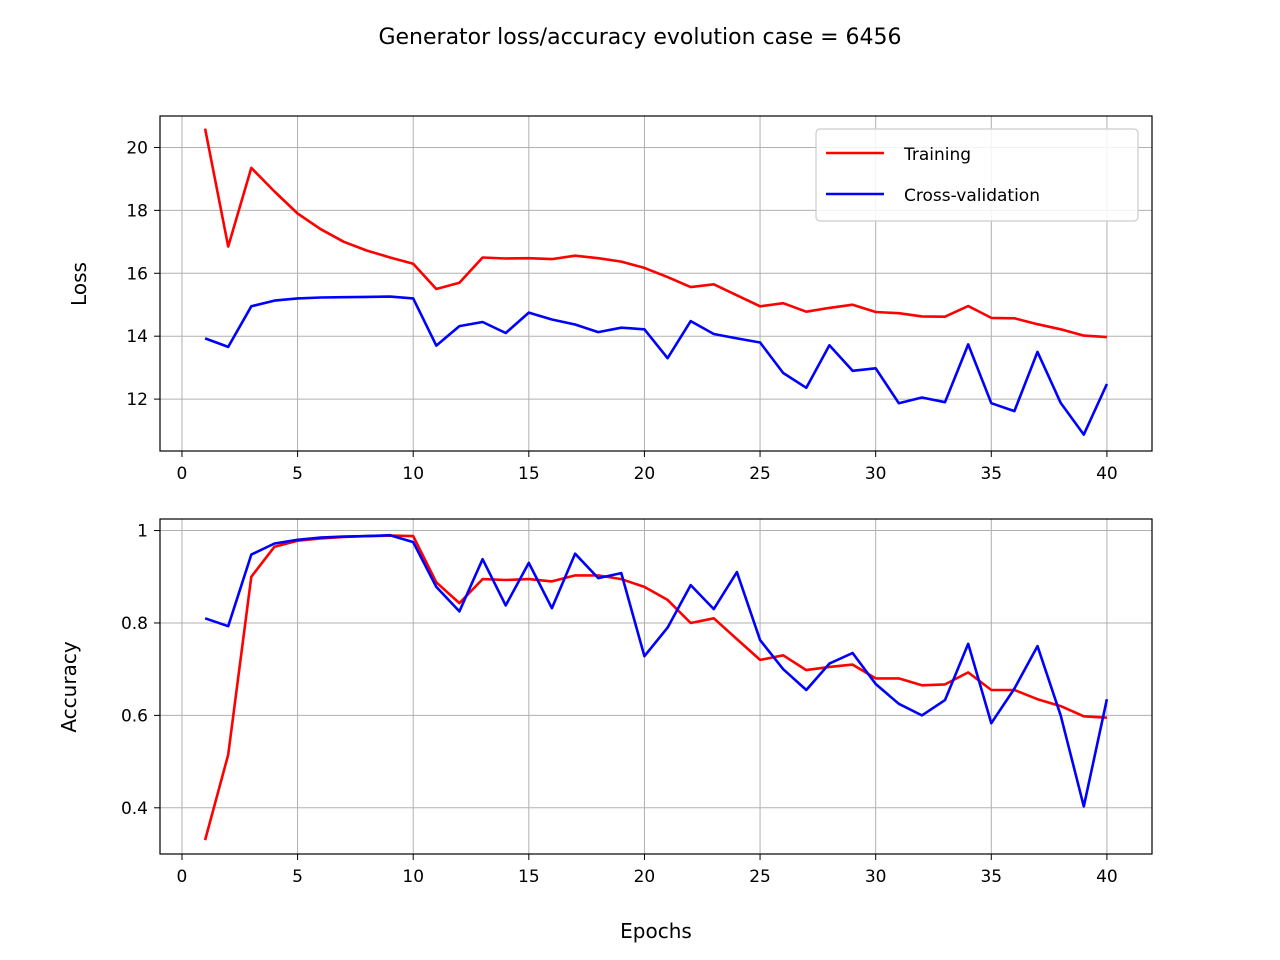 The width and height of the screenshot is (1280, 960). What do you see at coordinates (645, 474) in the screenshot?
I see `loss-xtick-label-4: 20` at bounding box center [645, 474].